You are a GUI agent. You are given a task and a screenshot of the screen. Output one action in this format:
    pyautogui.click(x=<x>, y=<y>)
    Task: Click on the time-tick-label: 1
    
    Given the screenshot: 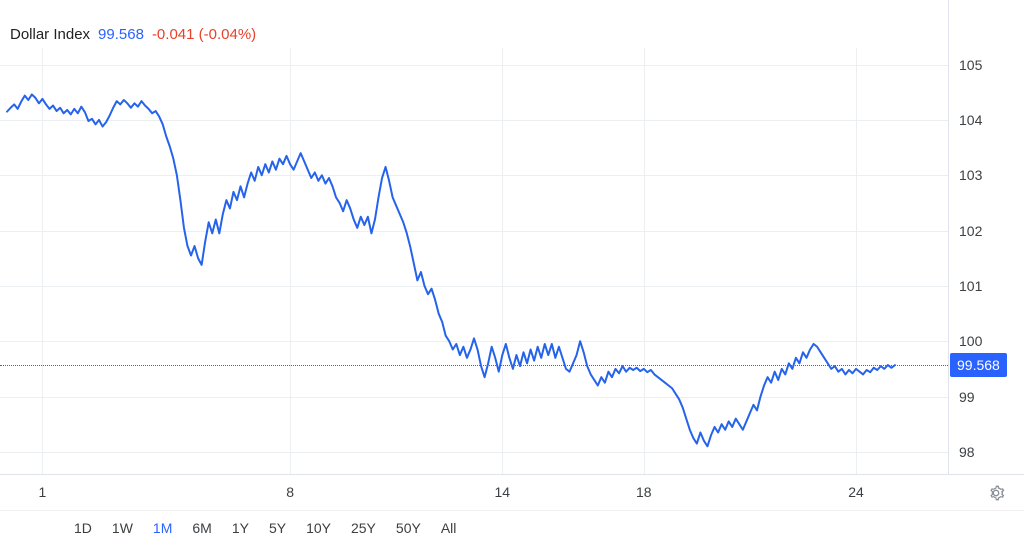 What is the action you would take?
    pyautogui.click(x=42, y=492)
    